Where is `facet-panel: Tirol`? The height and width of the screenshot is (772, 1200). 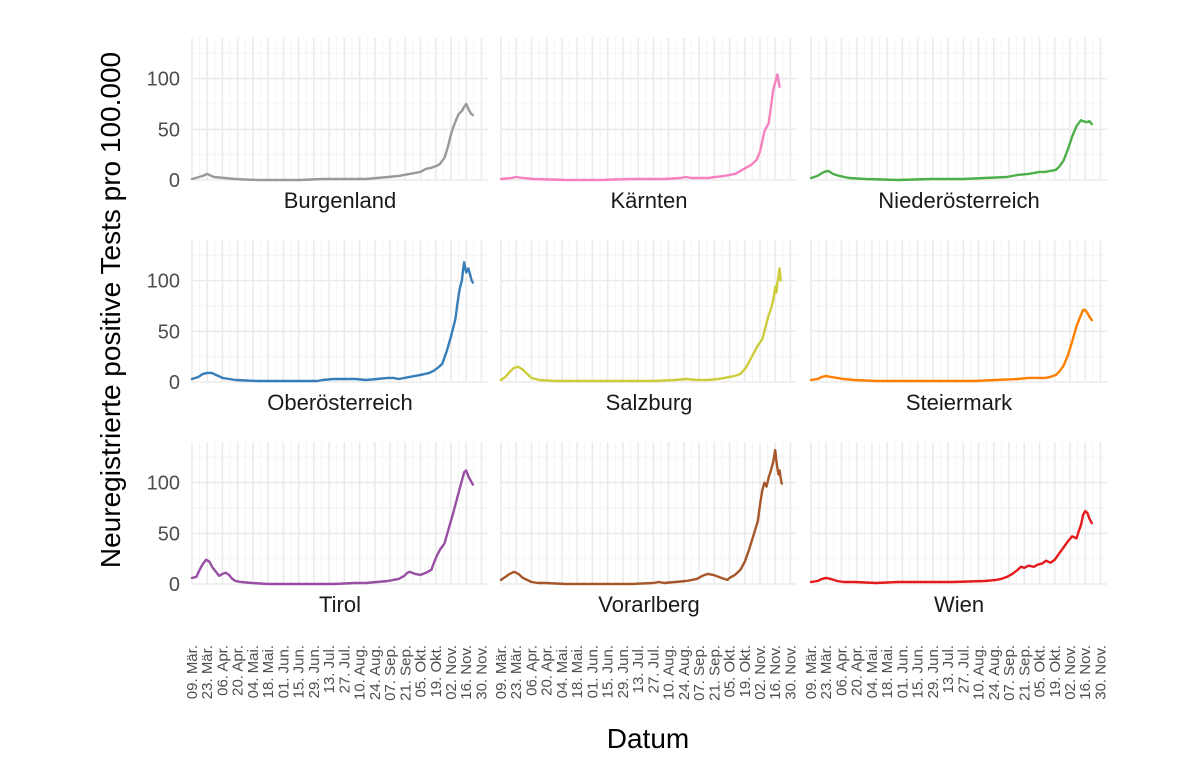 facet-panel: Tirol is located at coordinates (339, 529).